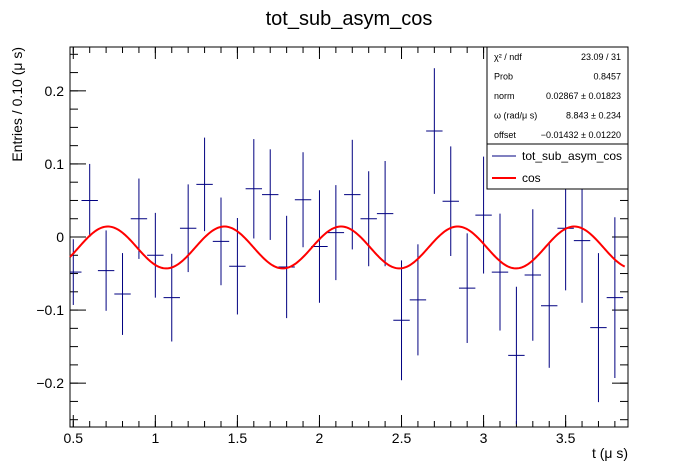  Describe the element at coordinates (508, 57) in the screenshot. I see `stats-label: χ² / ndf` at that location.